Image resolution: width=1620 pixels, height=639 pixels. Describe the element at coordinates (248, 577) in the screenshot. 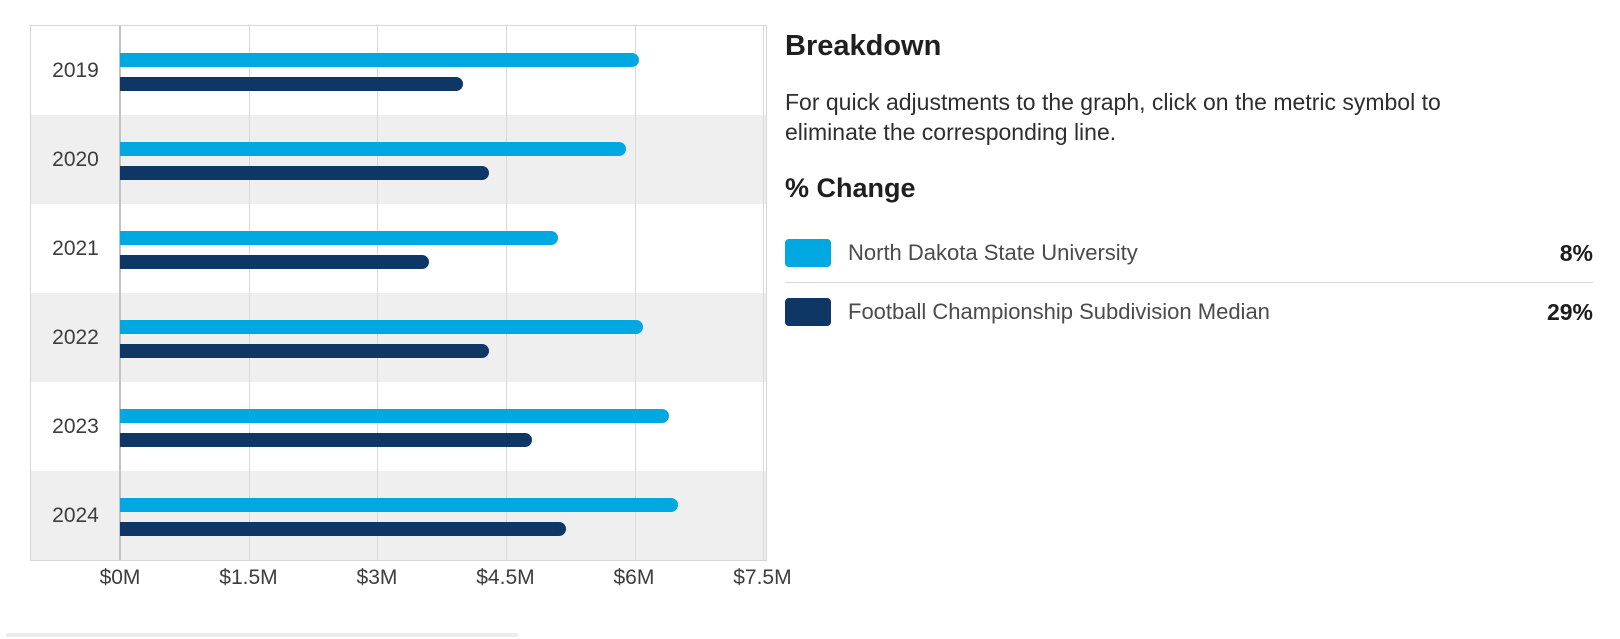

I see `x-tick-label: $1.5M` at that location.